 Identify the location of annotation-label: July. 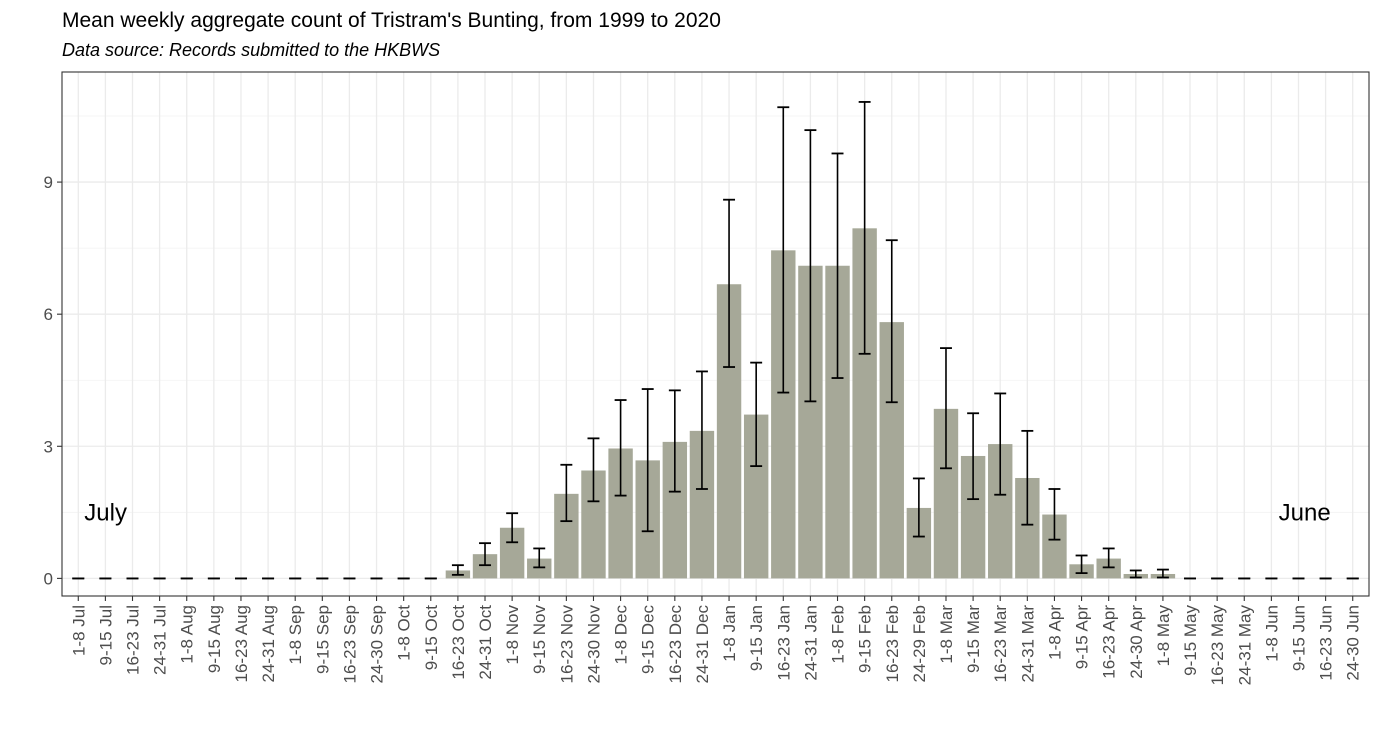
(105, 512).